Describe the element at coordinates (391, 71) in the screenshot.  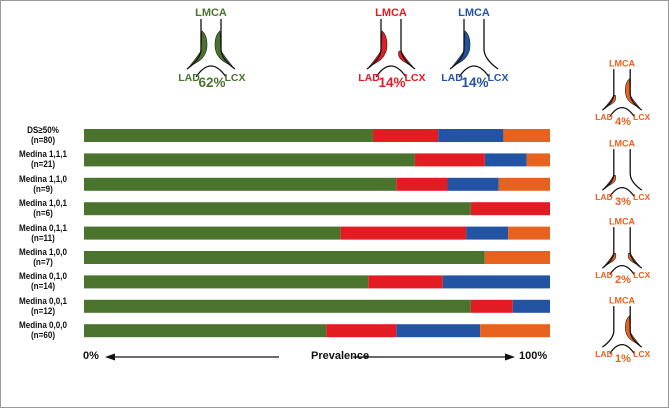
I see `legend-top-2-carina` at that location.